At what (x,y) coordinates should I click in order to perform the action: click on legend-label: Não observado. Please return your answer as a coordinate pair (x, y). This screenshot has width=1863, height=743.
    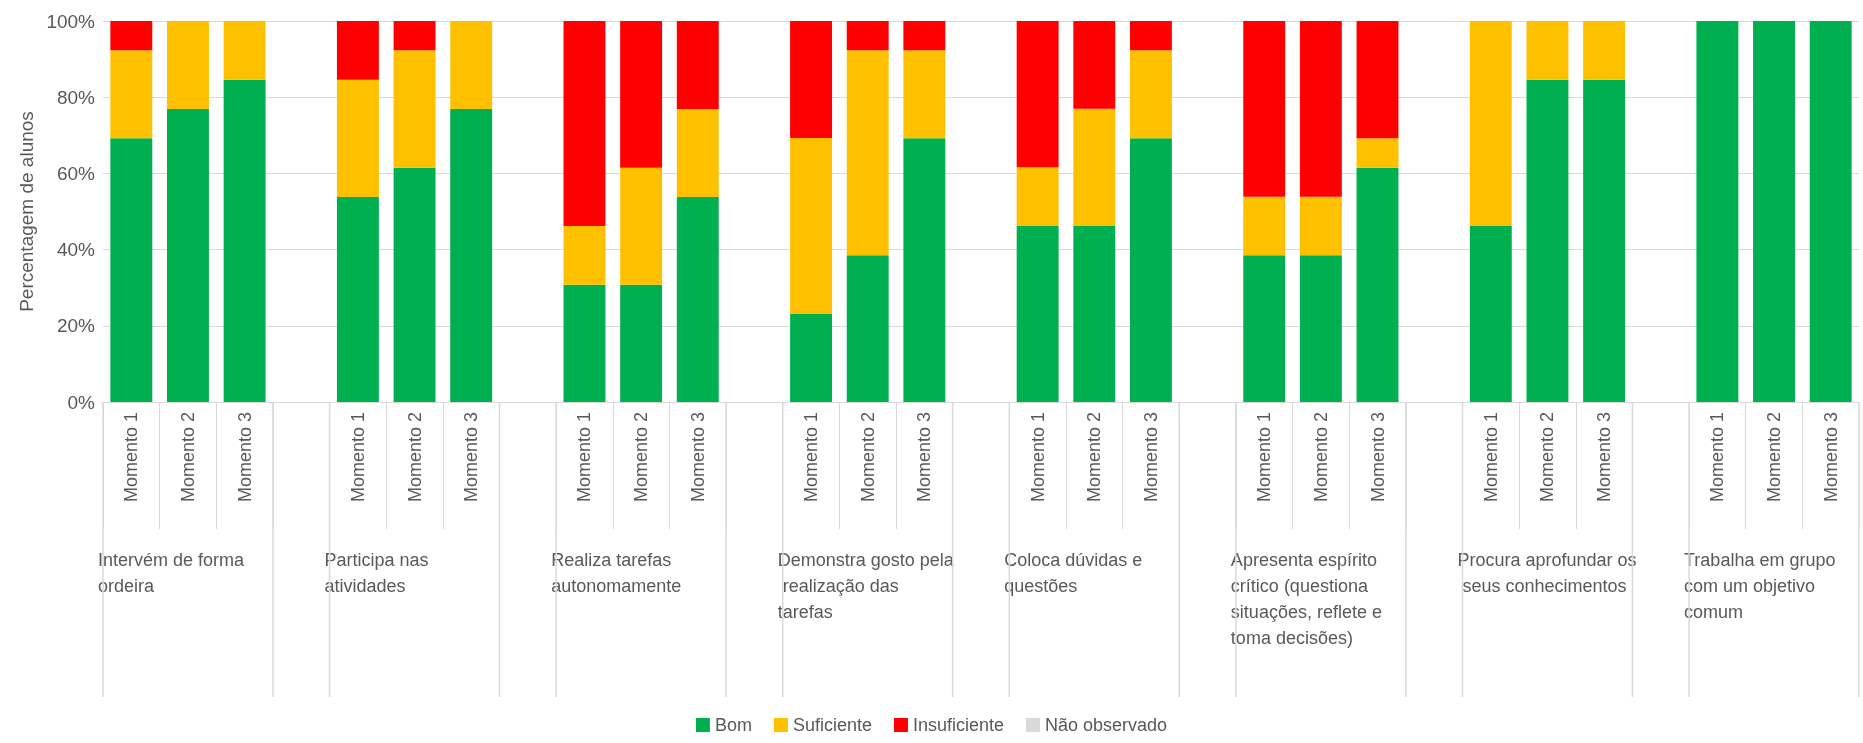
    Looking at the image, I should click on (1106, 725).